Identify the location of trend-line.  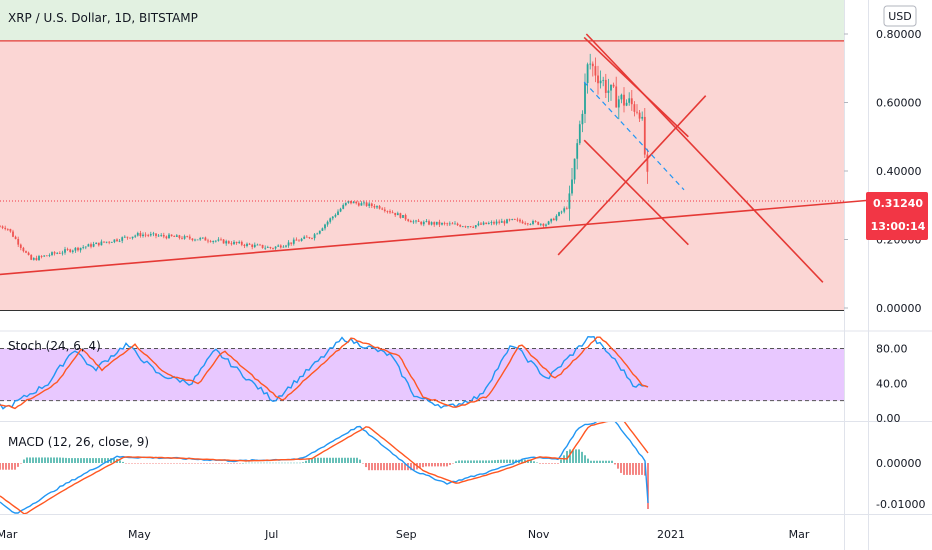
(435, 237).